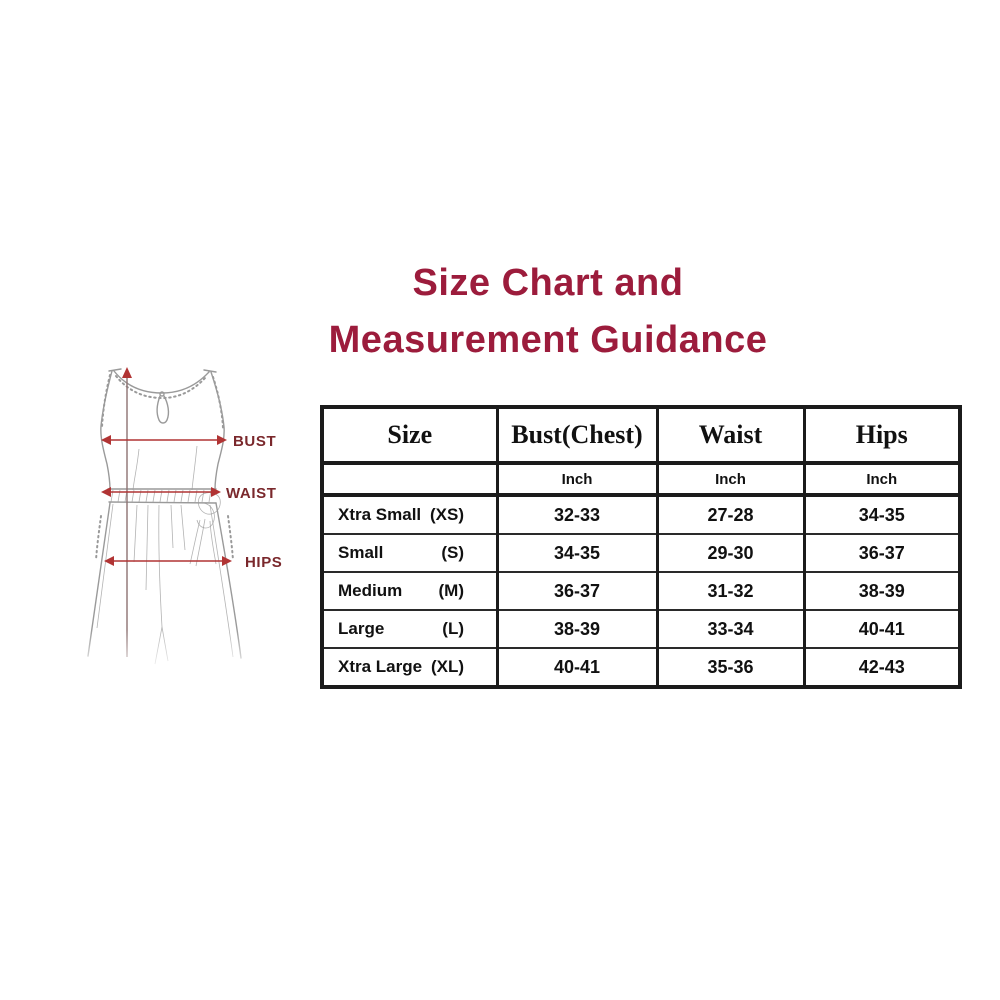  What do you see at coordinates (730, 629) in the screenshot?
I see `waist-cell: 33-34` at bounding box center [730, 629].